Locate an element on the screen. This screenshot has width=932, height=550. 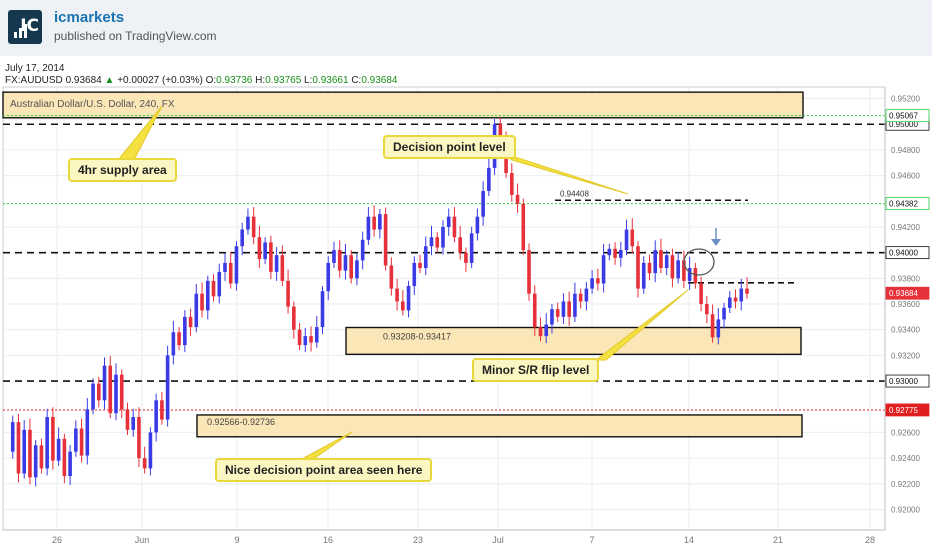
symbol: FX:AUDUSD is located at coordinates (34, 80).